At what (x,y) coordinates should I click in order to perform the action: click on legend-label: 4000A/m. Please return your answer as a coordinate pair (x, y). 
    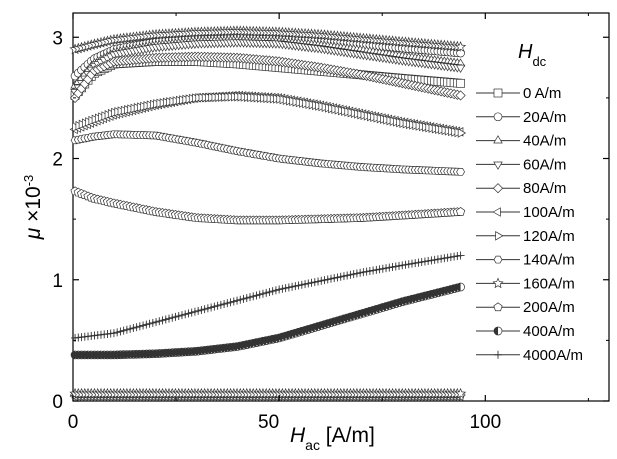
    Looking at the image, I should click on (553, 355).